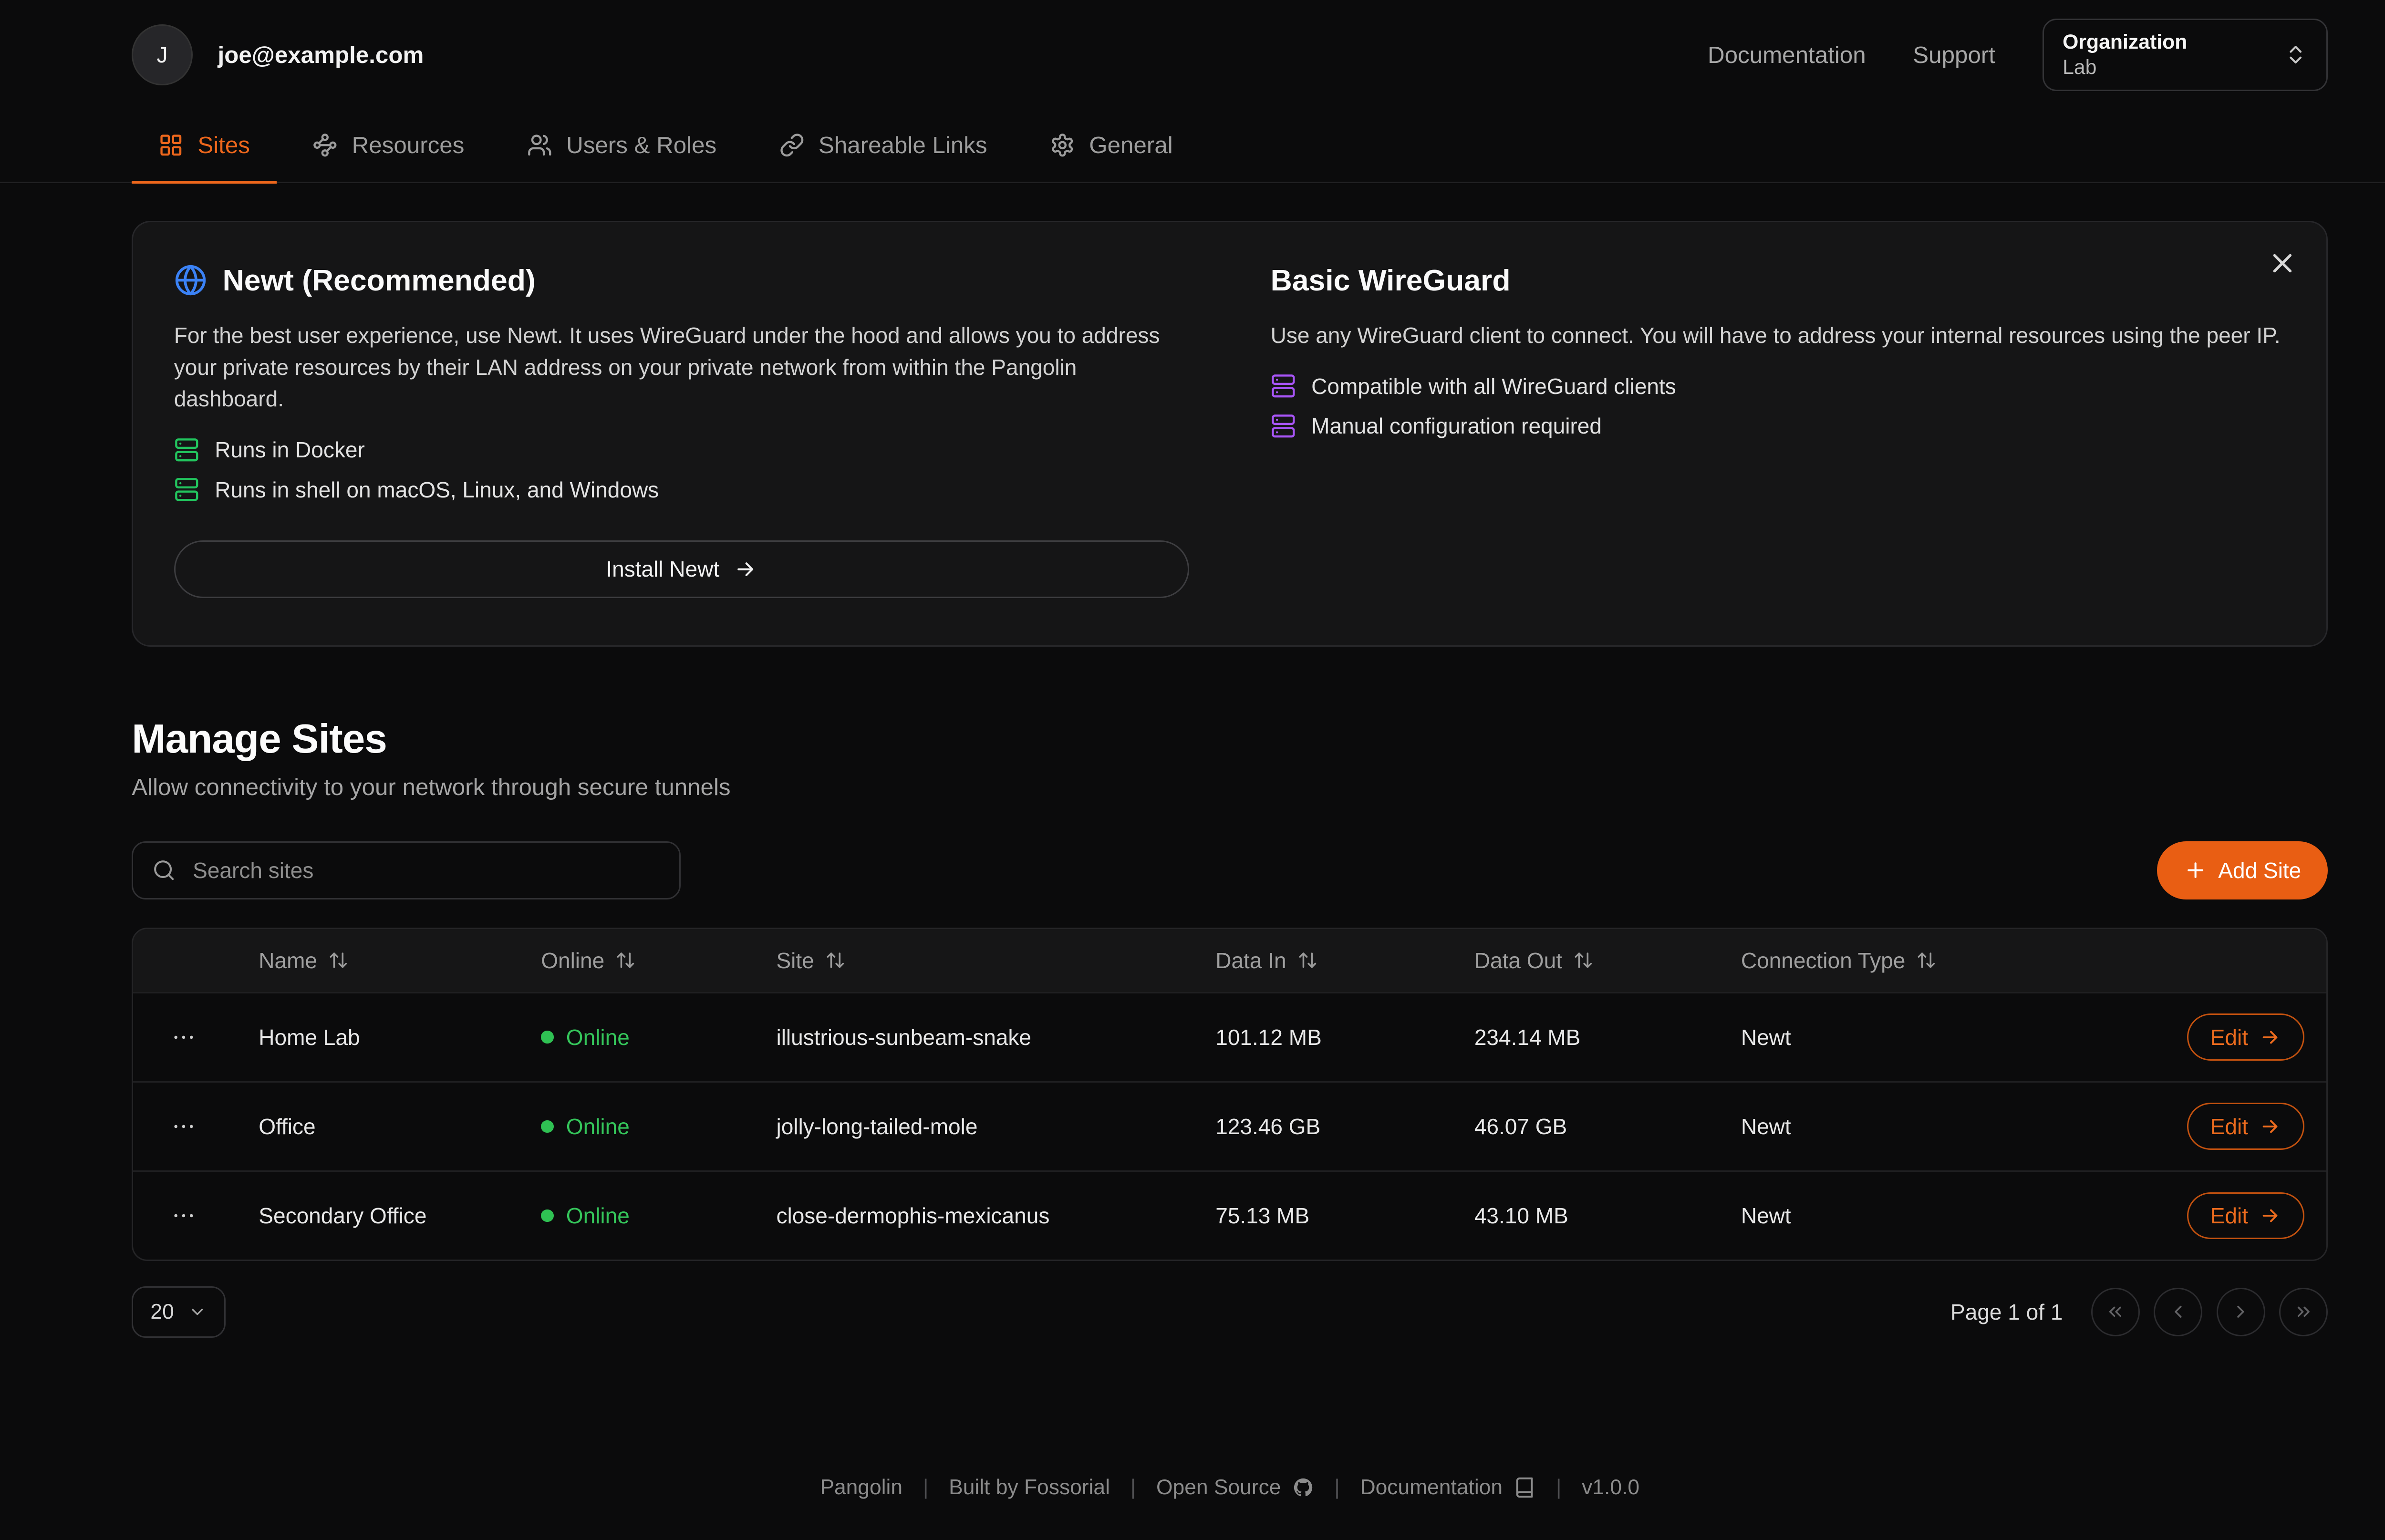 Image resolution: width=2385 pixels, height=1540 pixels. I want to click on column-label: Connection Type, so click(1823, 961).